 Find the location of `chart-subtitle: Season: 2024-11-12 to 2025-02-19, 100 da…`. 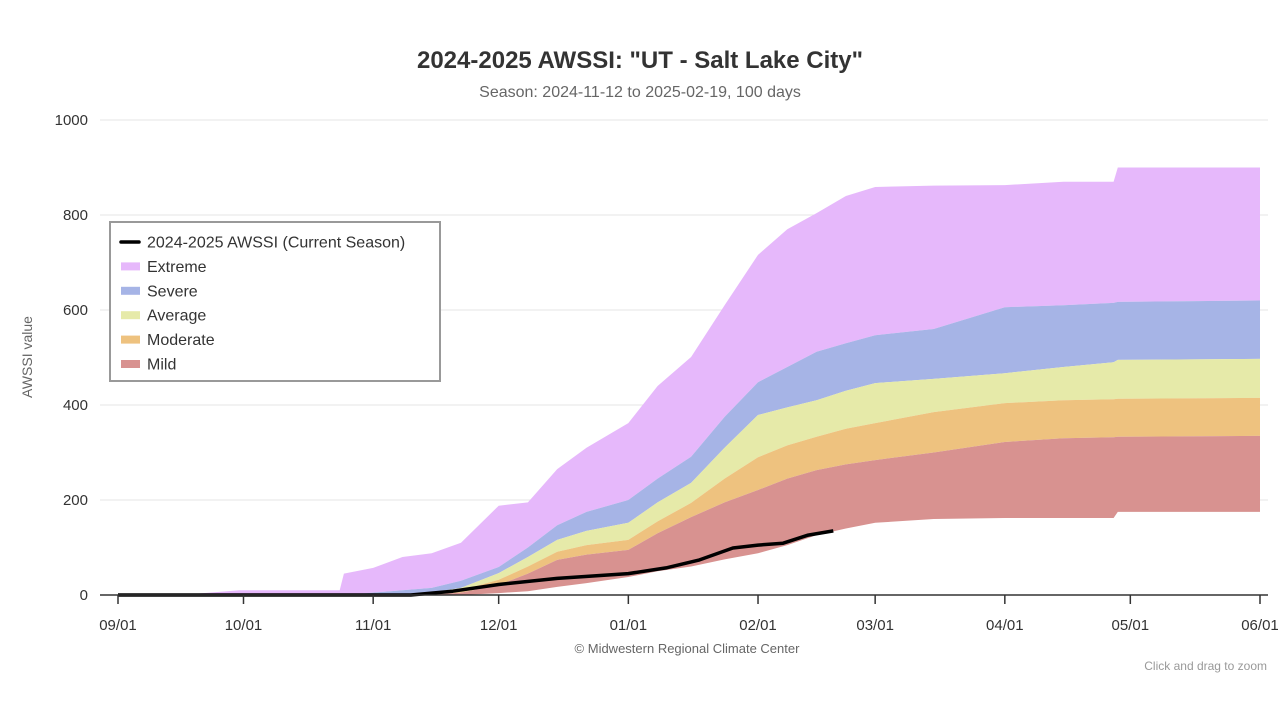

chart-subtitle: Season: 2024-11-12 to 2025-02-19, 100 da… is located at coordinates (640, 92).